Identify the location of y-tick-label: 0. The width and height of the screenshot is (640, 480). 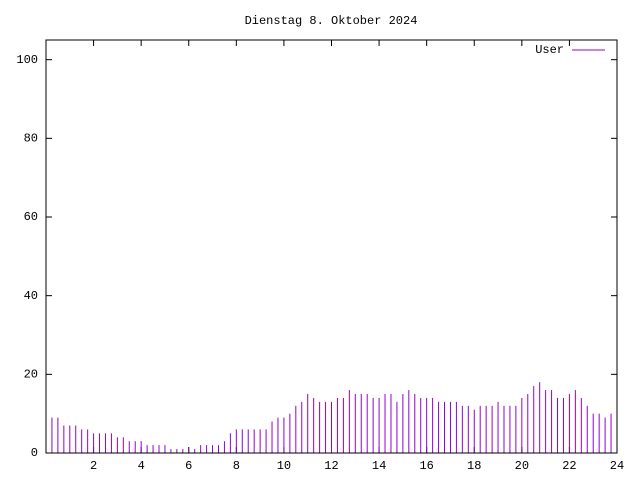
(34, 453).